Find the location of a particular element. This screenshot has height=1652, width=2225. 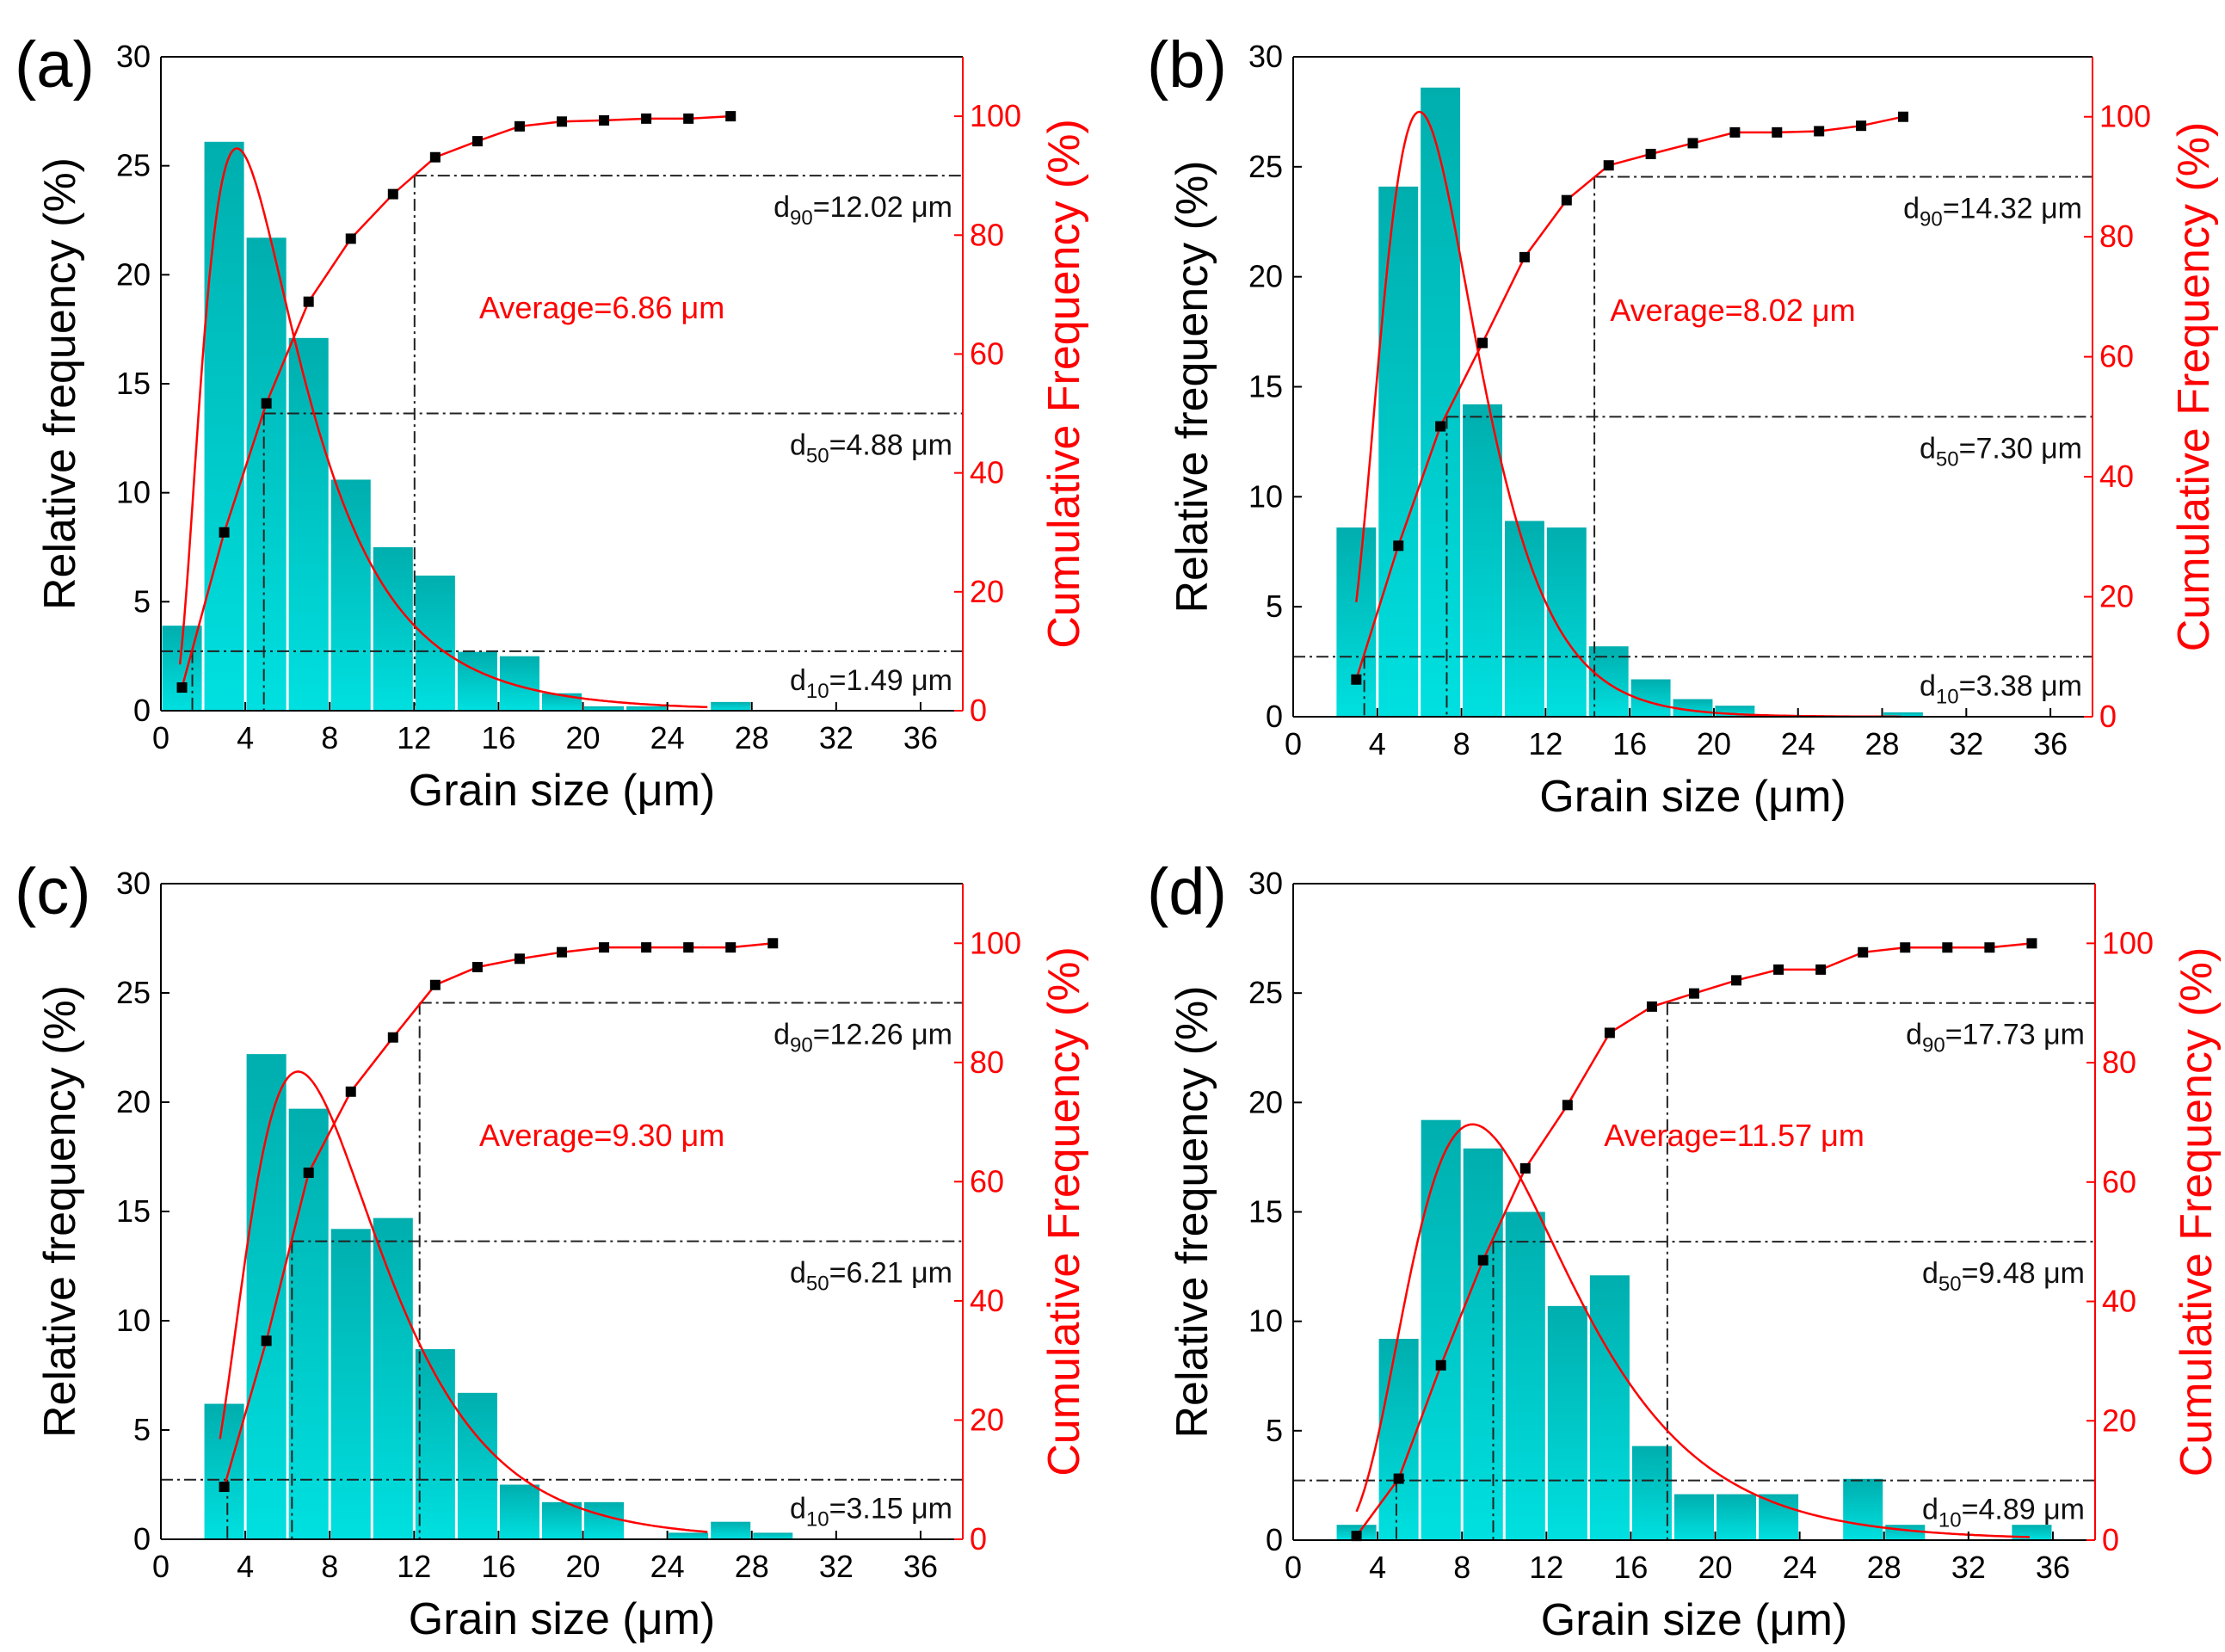

x-tick-label: 36 is located at coordinates (2053, 1567).